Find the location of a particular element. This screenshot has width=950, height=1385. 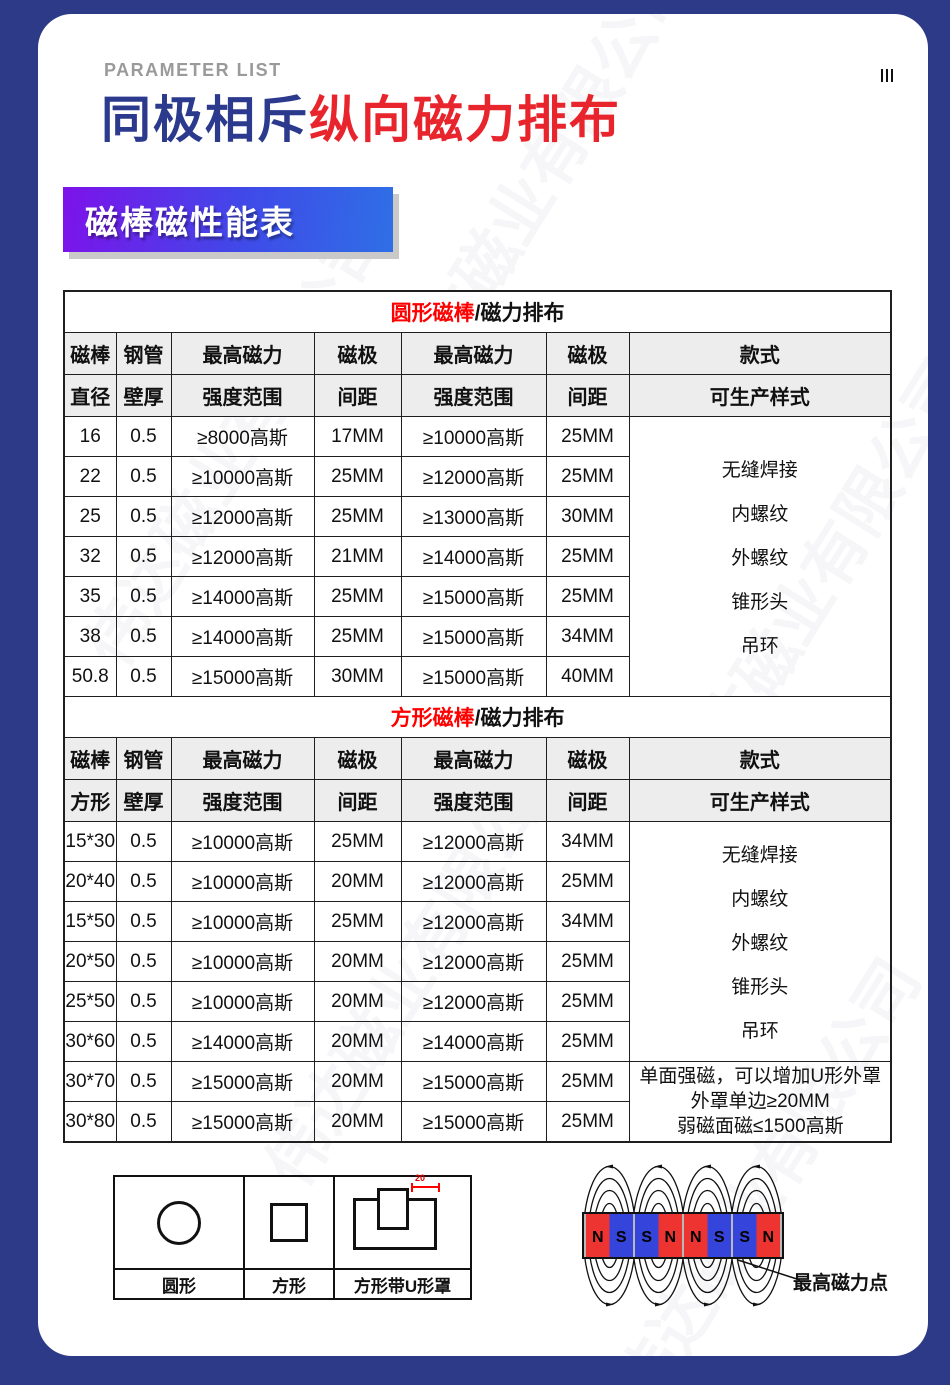

legend-label: 圆形 is located at coordinates (179, 1284).